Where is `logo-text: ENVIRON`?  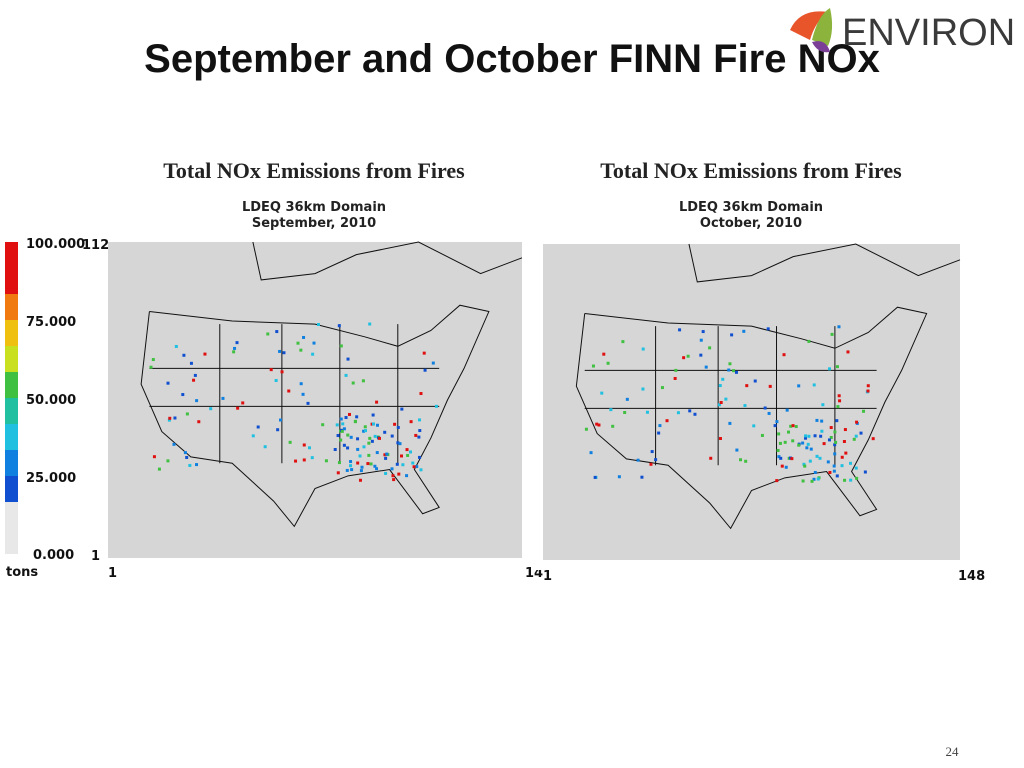 logo-text: ENVIRON is located at coordinates (928, 33).